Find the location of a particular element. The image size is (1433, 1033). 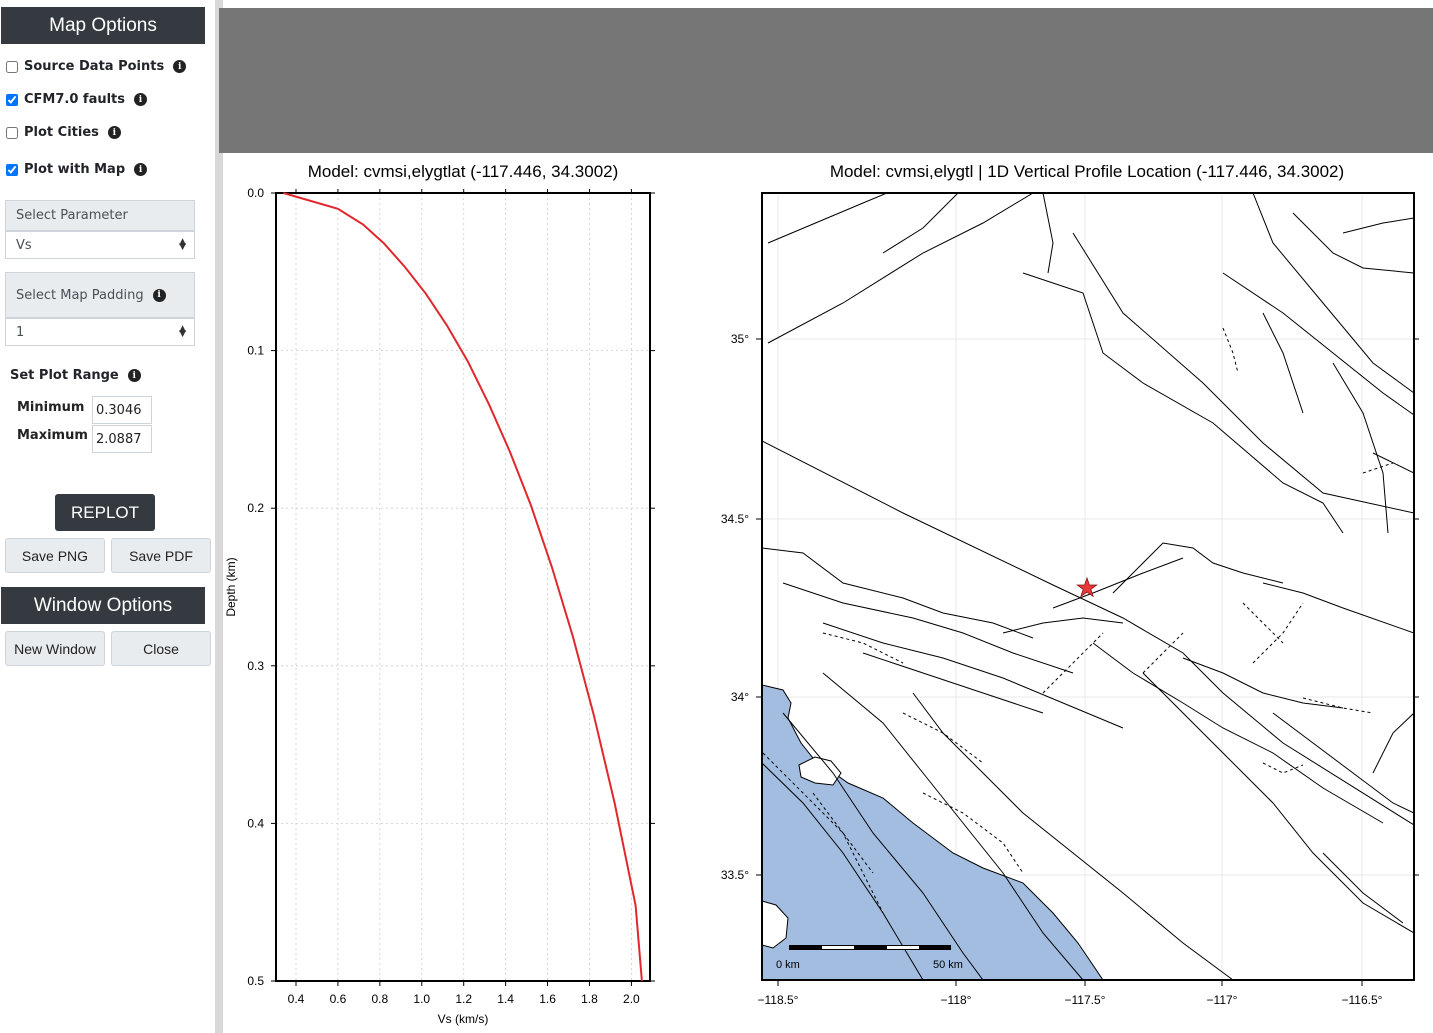

y-tick-label: 0.1 is located at coordinates (255, 351).